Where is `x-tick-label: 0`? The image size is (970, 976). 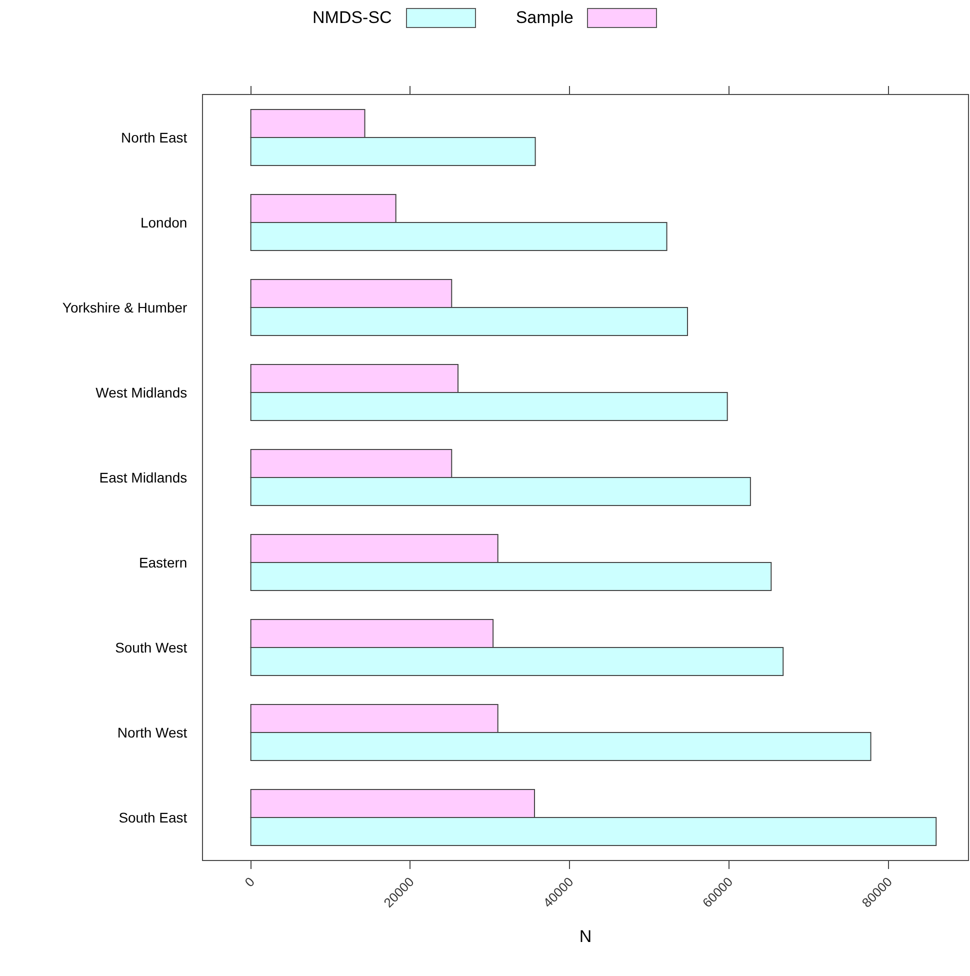
x-tick-label: 0 is located at coordinates (250, 882).